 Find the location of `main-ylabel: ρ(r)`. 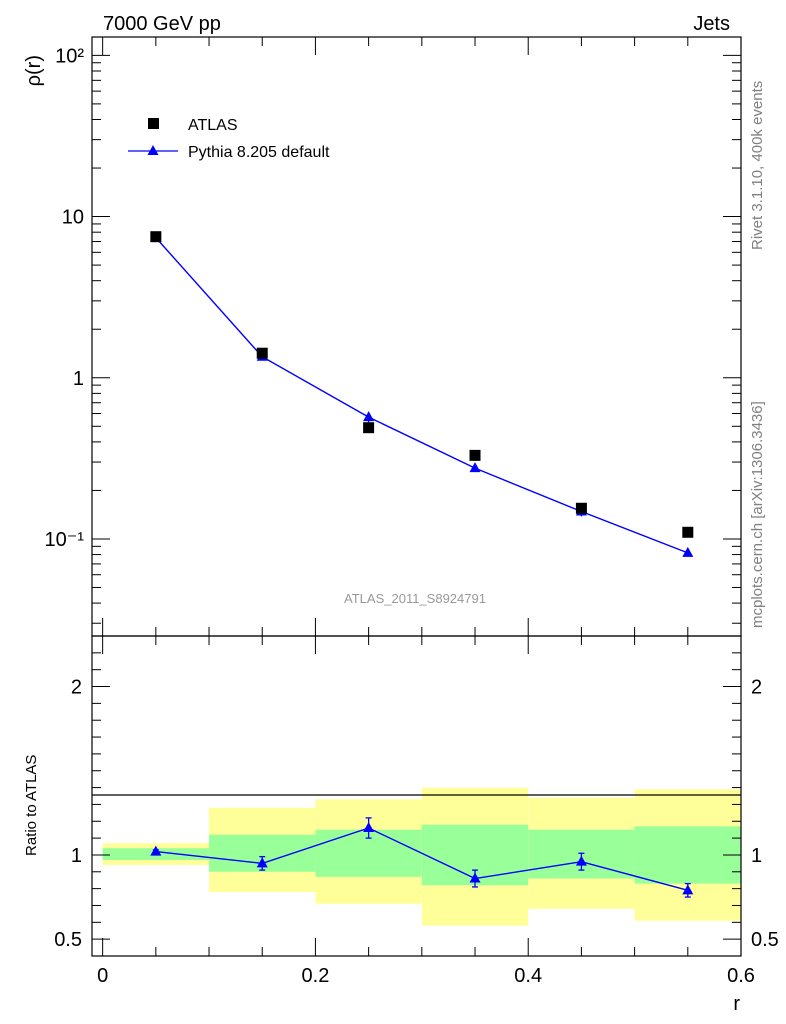

main-ylabel: ρ(r) is located at coordinates (34, 70).